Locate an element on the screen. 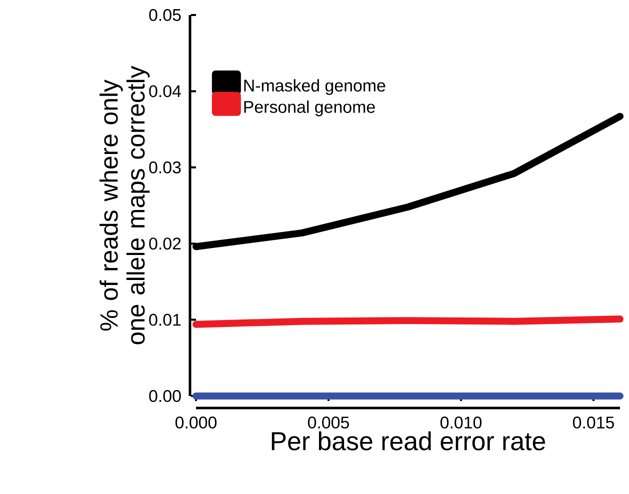  legend-label: Personal genome is located at coordinates (309, 108).